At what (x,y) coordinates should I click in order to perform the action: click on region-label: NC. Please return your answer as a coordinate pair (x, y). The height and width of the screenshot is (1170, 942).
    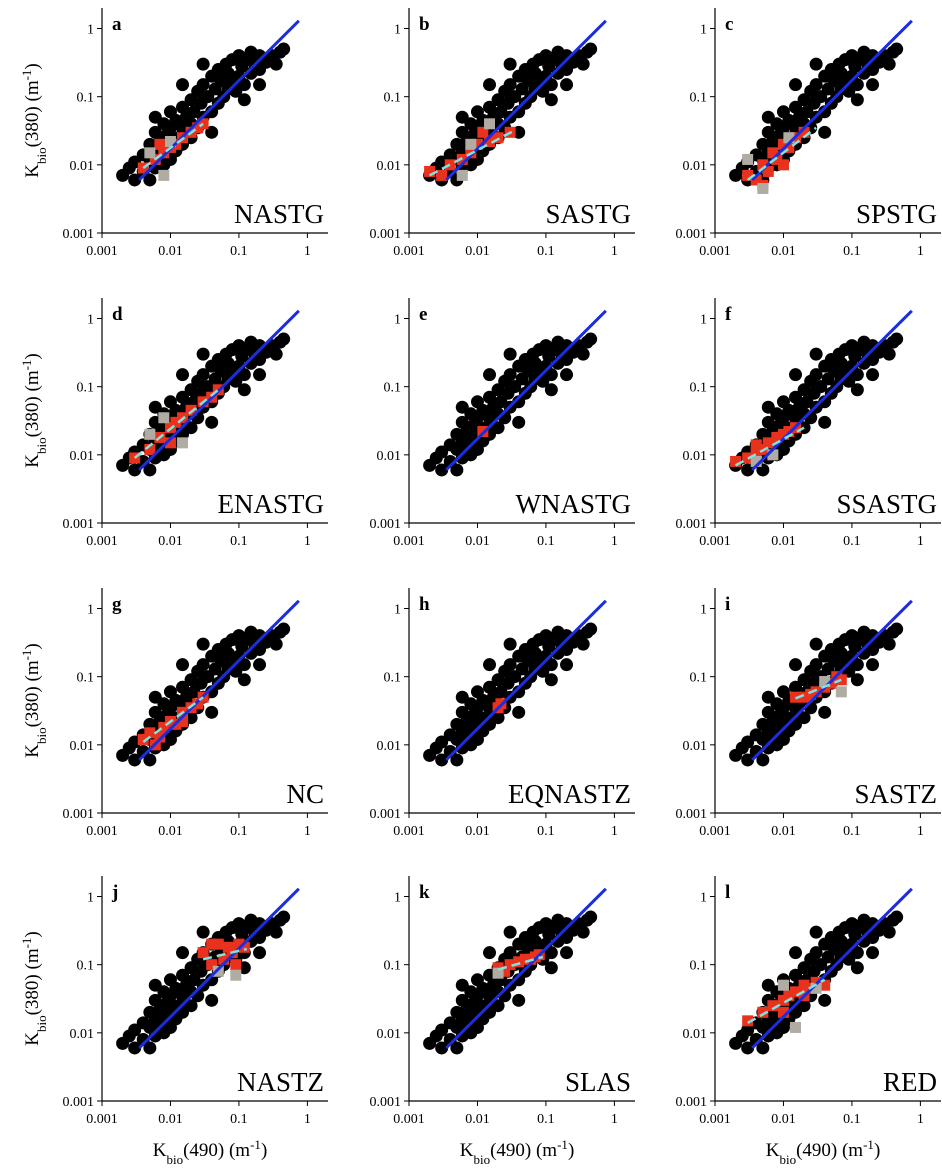
    Looking at the image, I should click on (305, 794).